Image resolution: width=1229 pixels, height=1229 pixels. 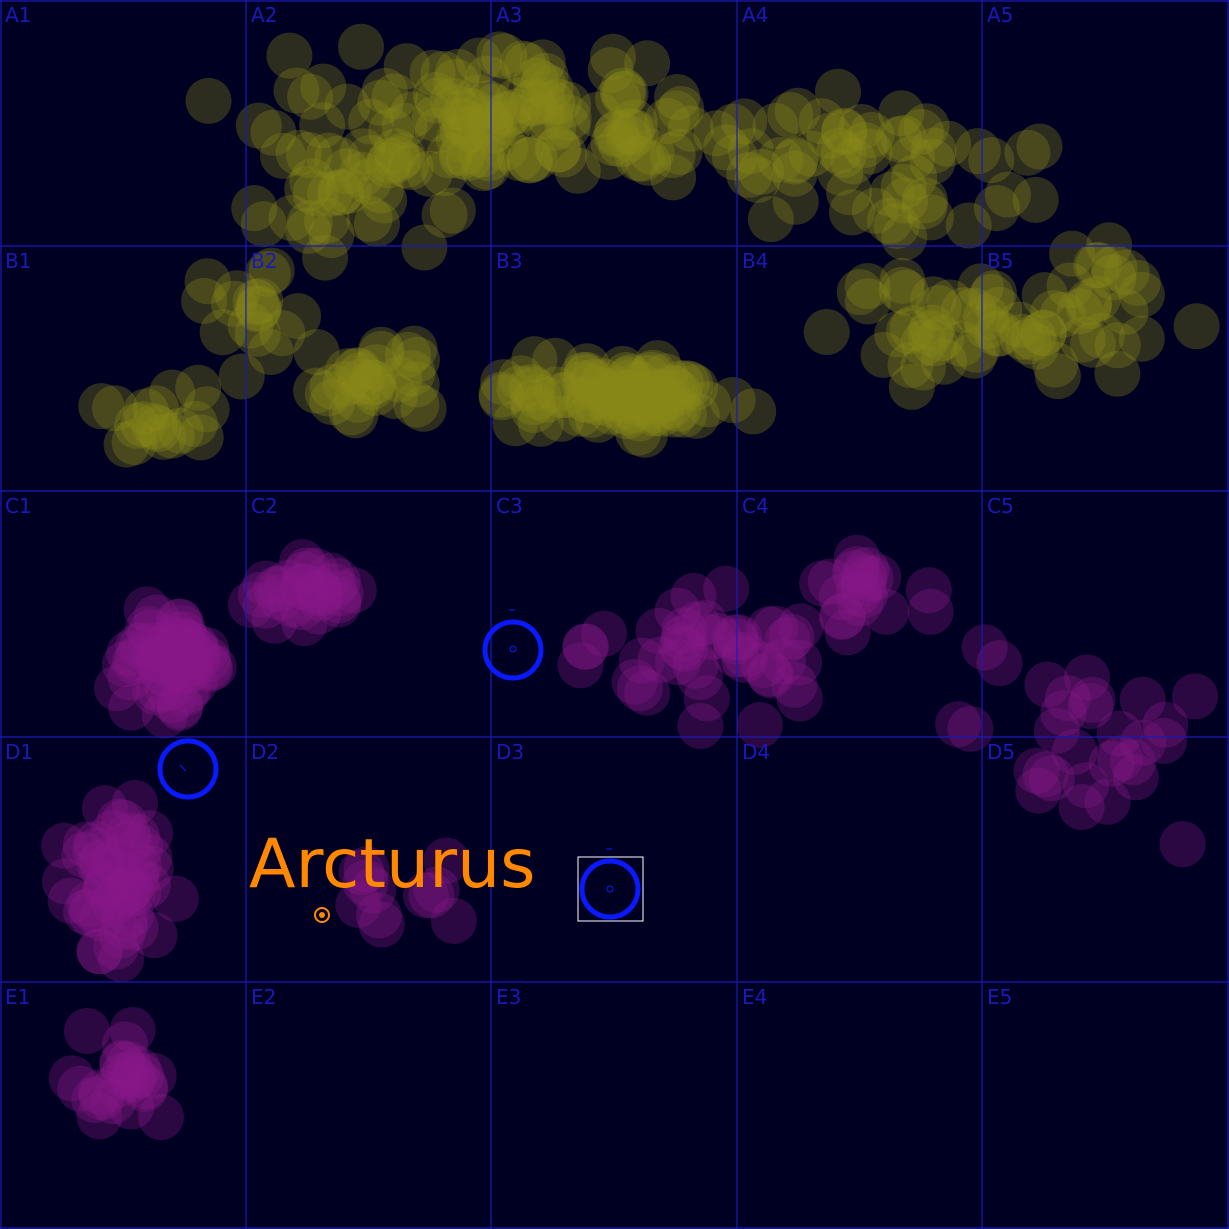 What do you see at coordinates (265, 752) in the screenshot?
I see `grid-label-d2: D2` at bounding box center [265, 752].